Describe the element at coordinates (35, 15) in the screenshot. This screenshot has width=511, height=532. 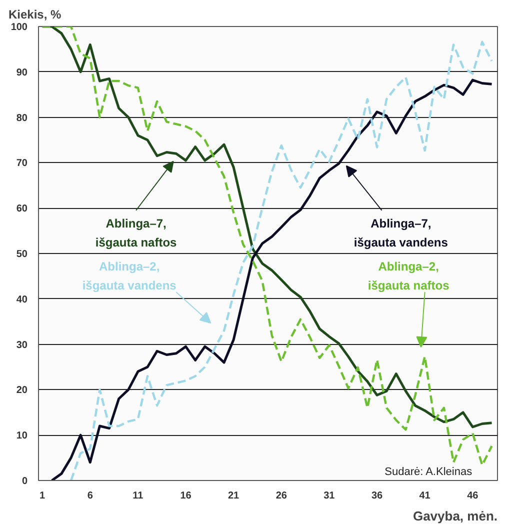
I see `y-axis-title: Kiekis, %` at that location.